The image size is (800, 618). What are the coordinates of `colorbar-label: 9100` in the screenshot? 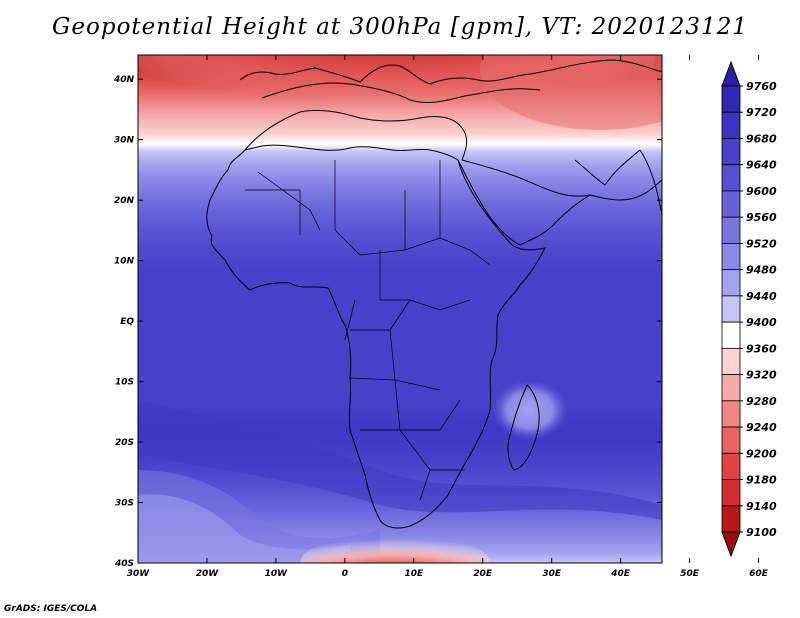 It's located at (761, 532).